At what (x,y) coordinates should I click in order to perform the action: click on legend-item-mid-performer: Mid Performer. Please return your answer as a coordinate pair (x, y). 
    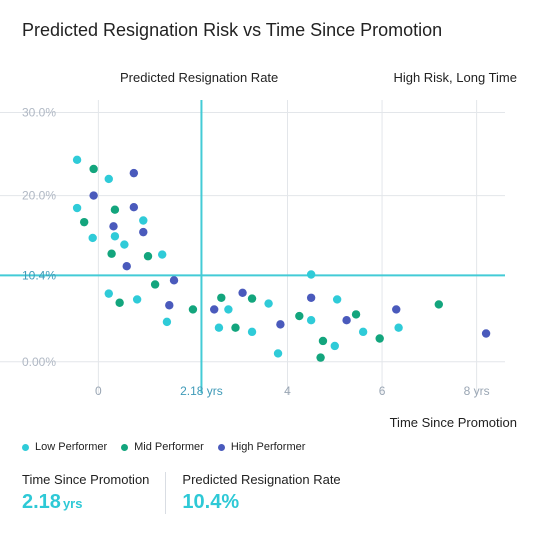
    Looking at the image, I should click on (162, 447).